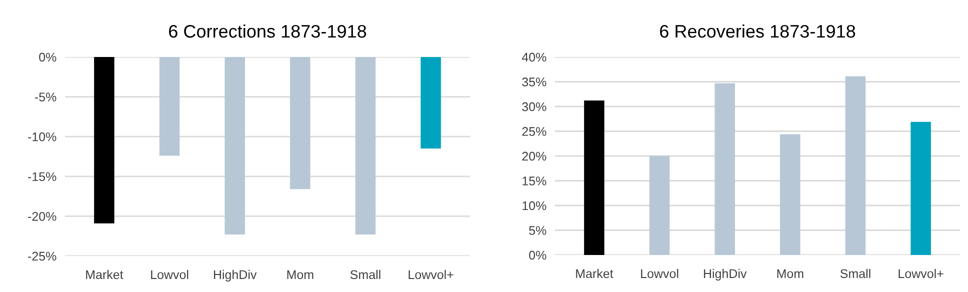 The height and width of the screenshot is (292, 968). Describe the element at coordinates (534, 181) in the screenshot. I see `y-tick-label: 15%` at that location.